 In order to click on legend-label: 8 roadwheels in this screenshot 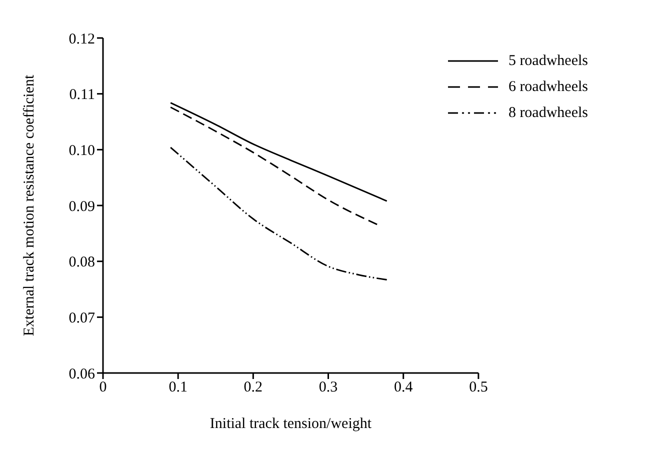, I will do `click(548, 113)`.